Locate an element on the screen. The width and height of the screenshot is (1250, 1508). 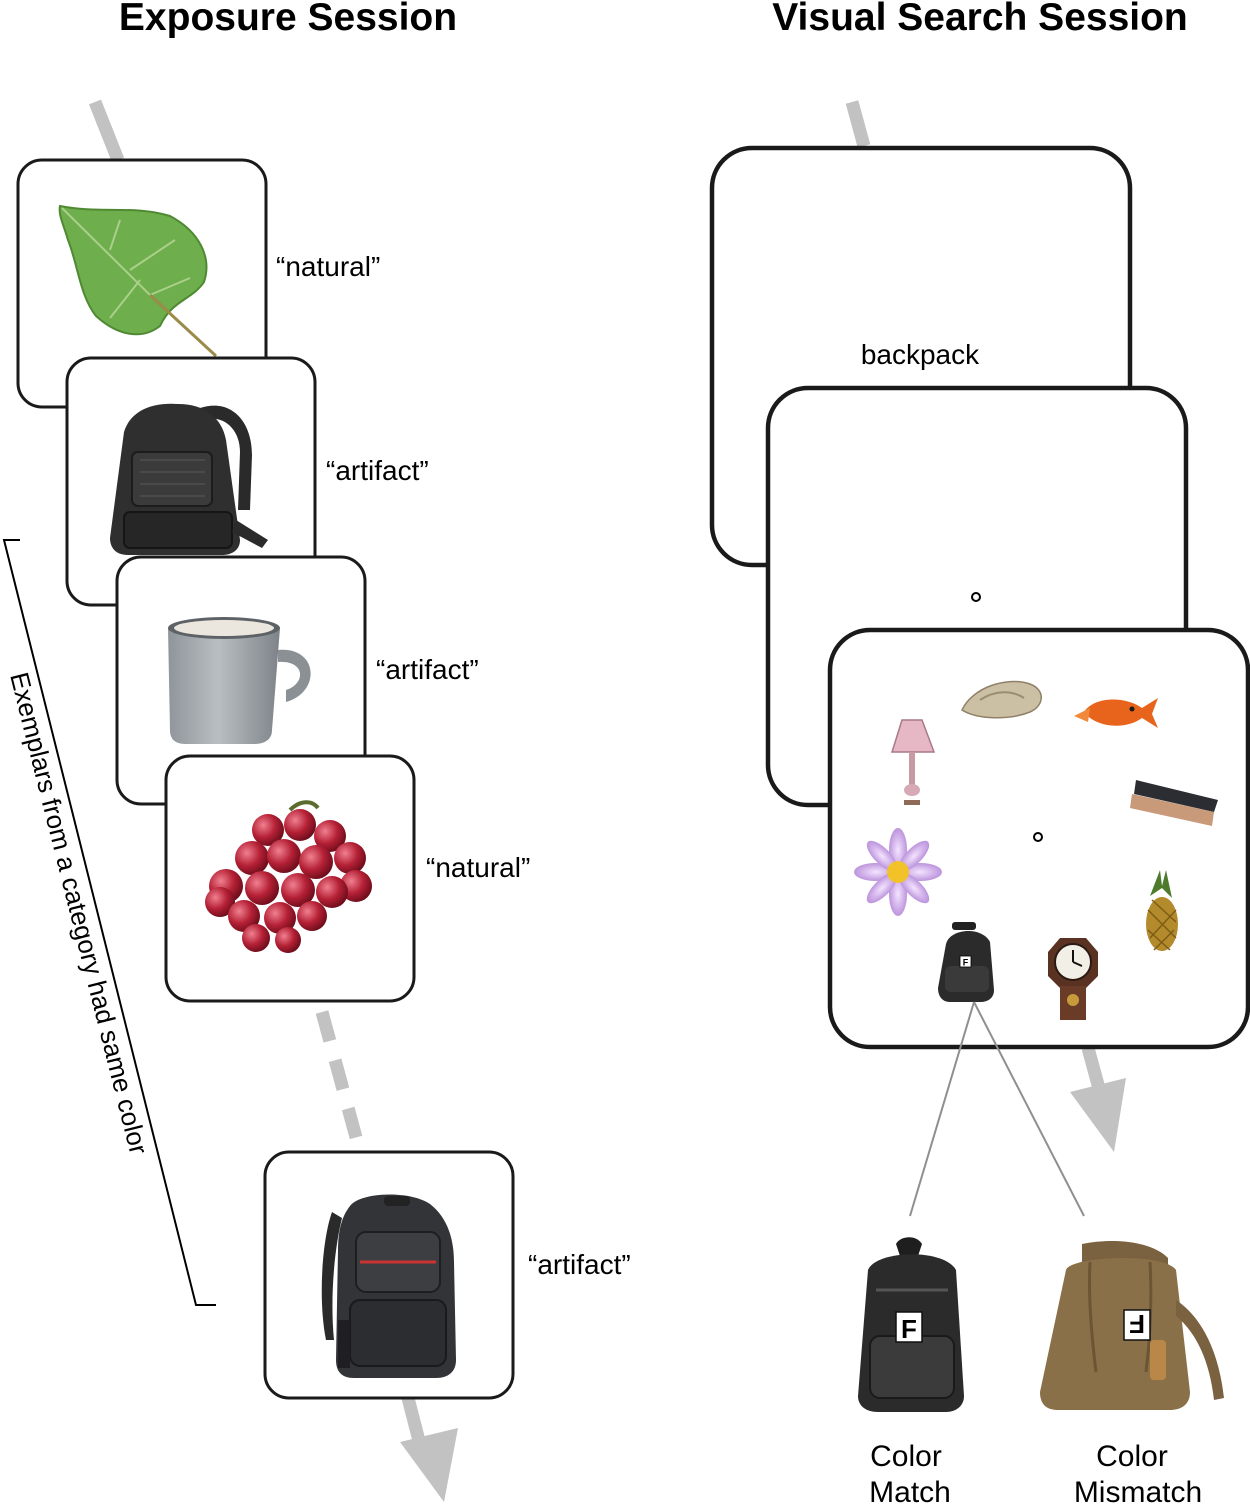
connector-to-color-mismatch is located at coordinates (1029, 1109).